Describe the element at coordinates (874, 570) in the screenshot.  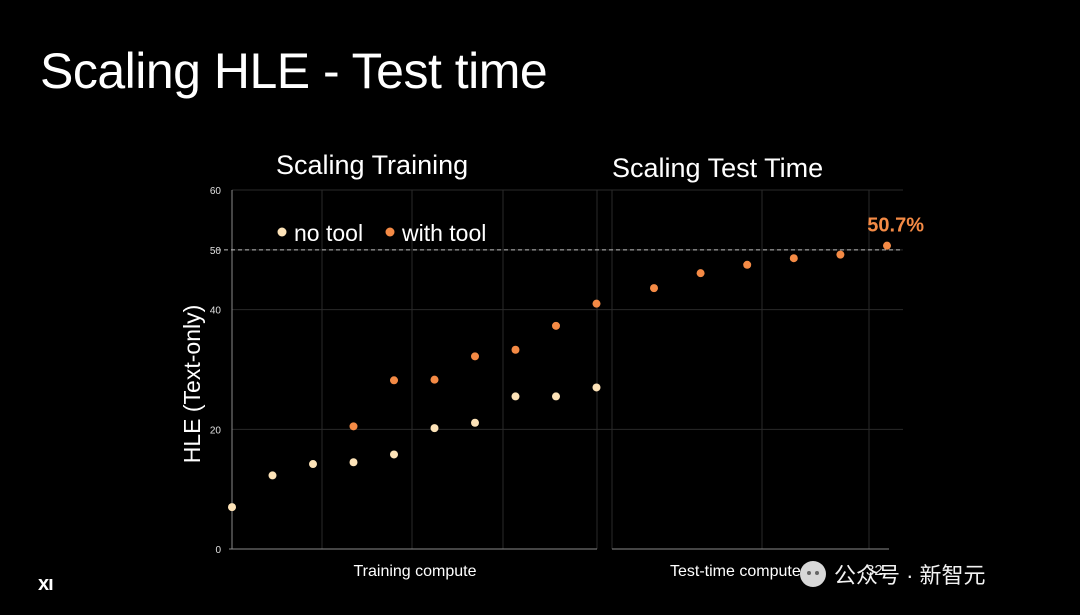
I see `page-number: 32` at that location.